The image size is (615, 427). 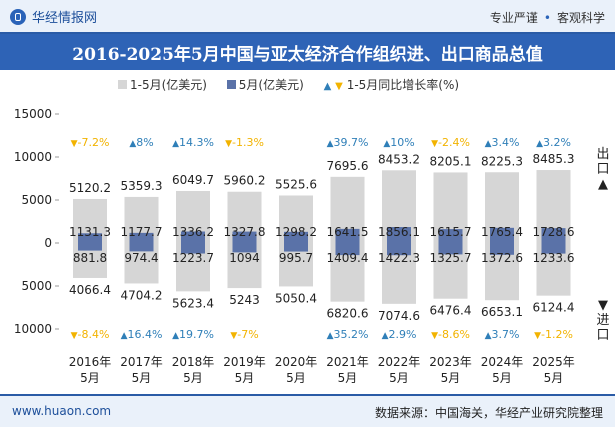 I want to click on data-label-export-month: 1336.2, so click(x=193, y=232).